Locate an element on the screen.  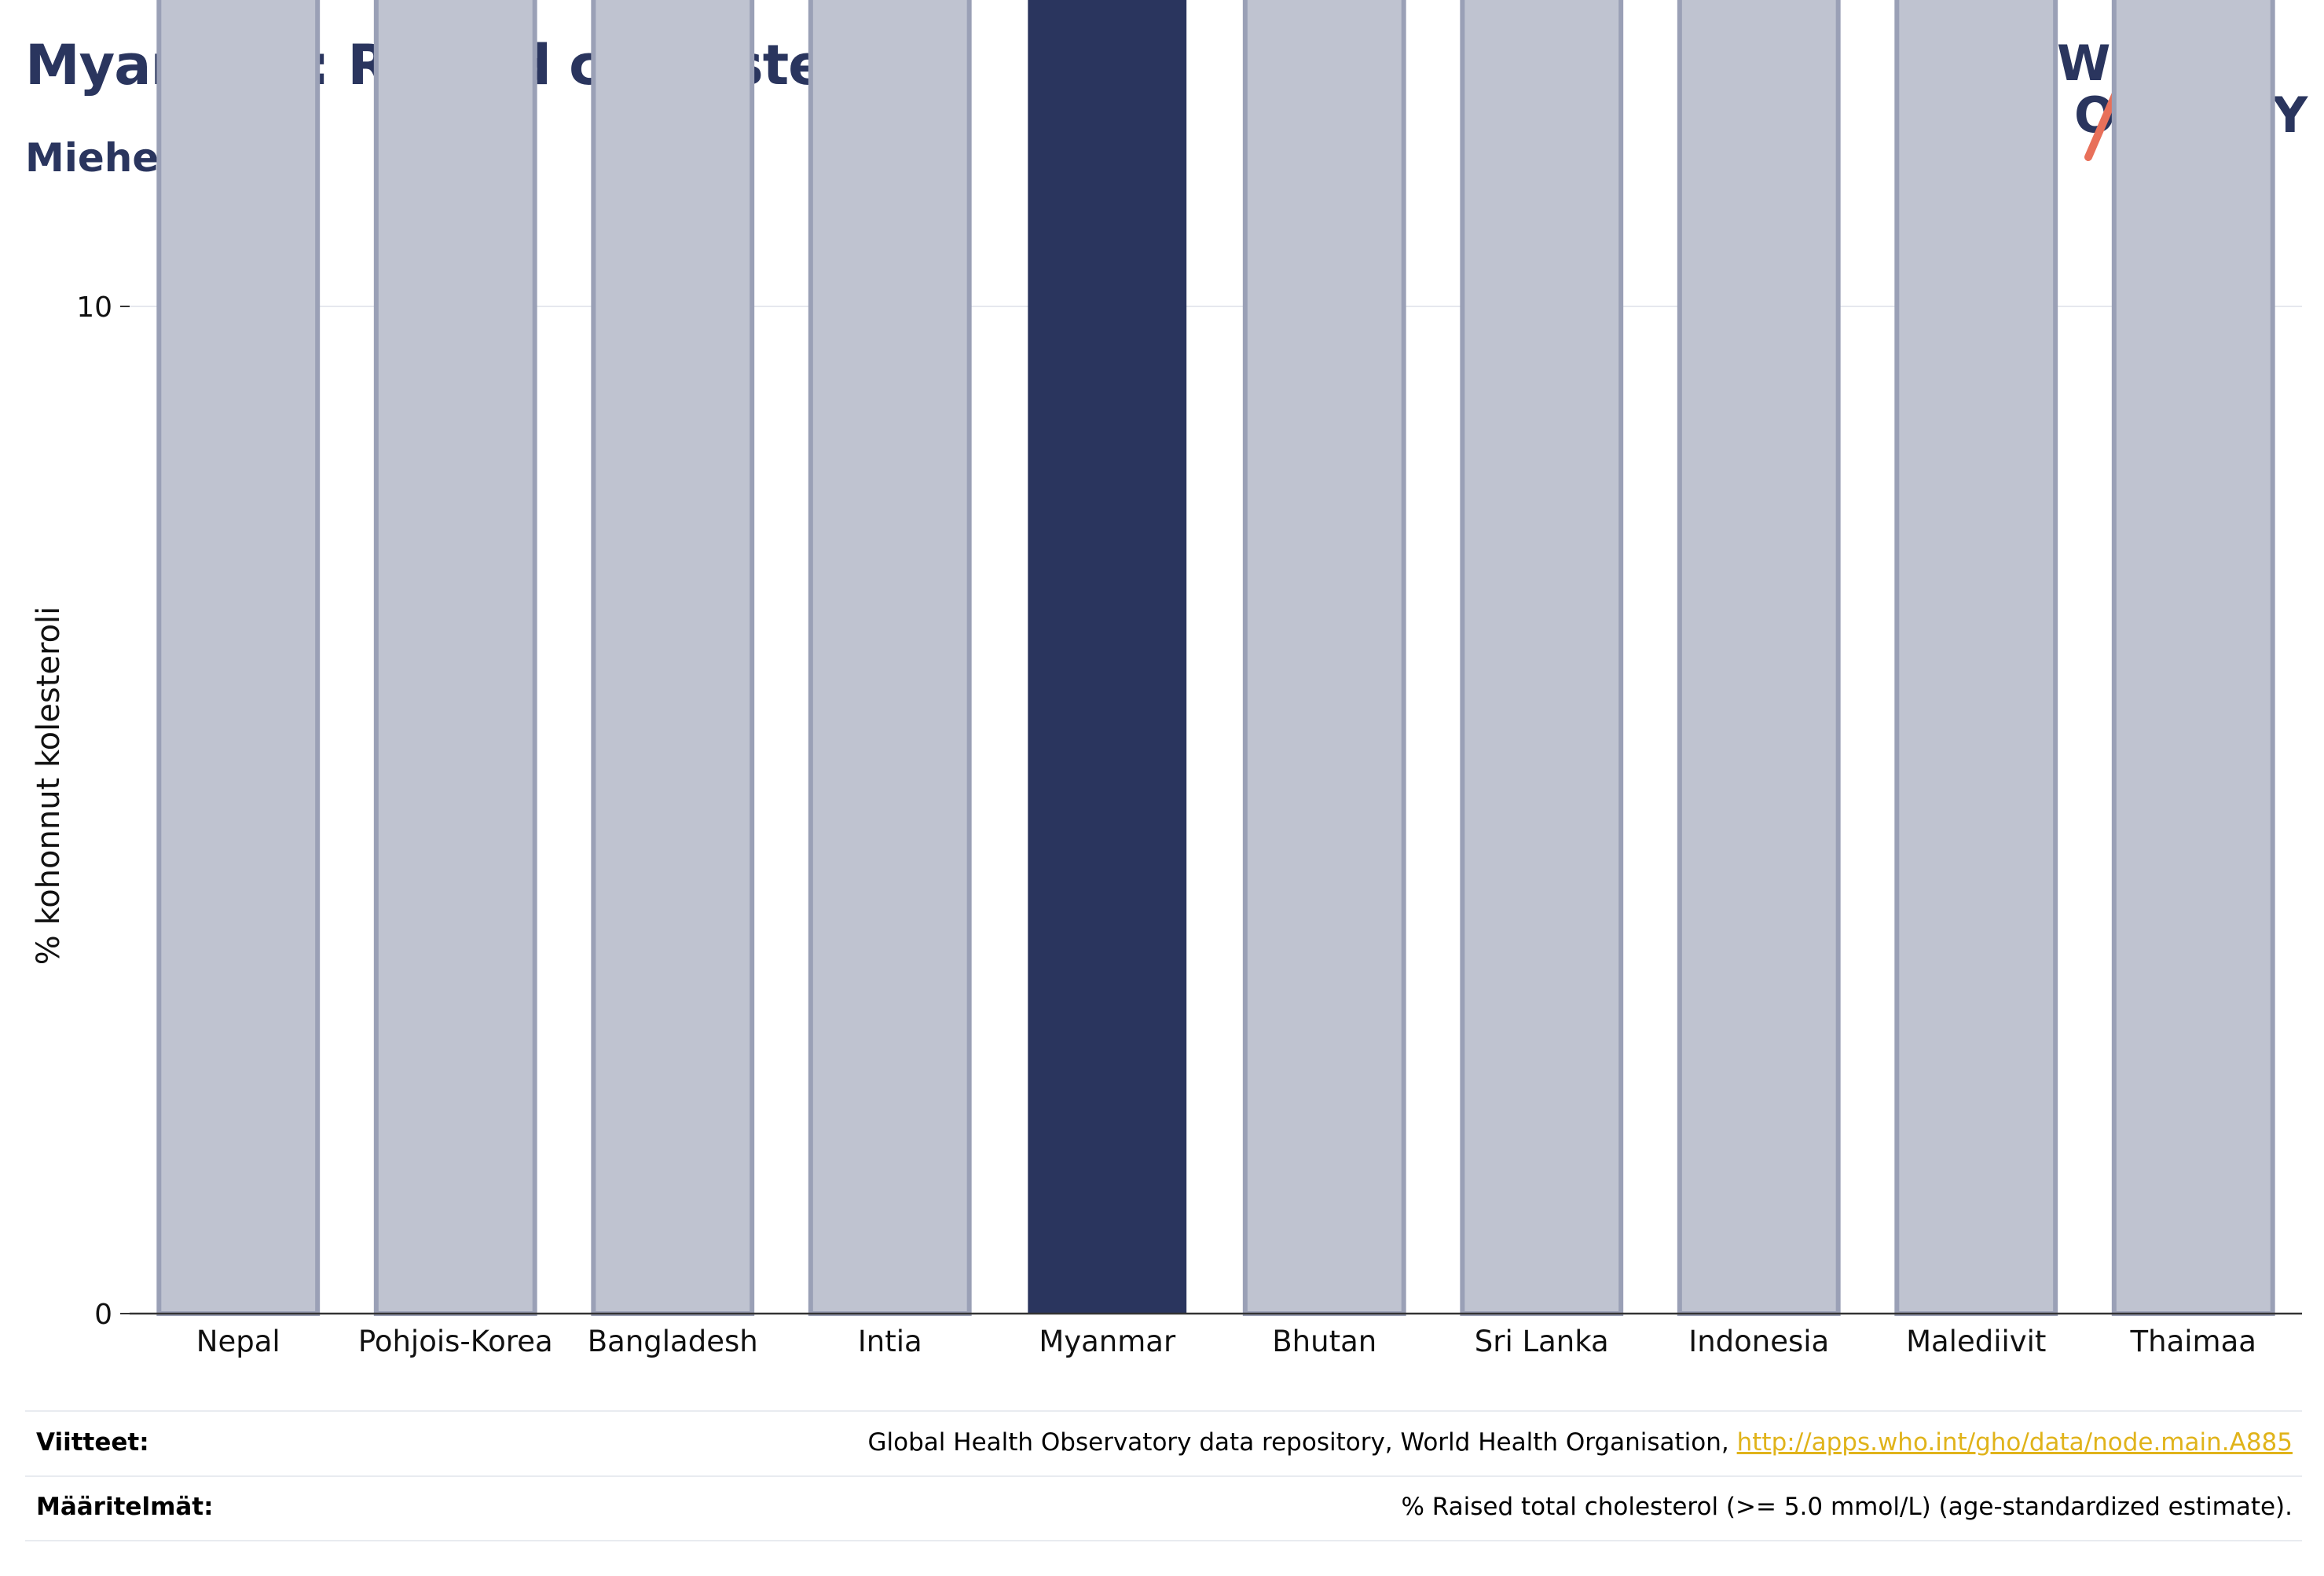
bar-intia is located at coordinates (890, 658).